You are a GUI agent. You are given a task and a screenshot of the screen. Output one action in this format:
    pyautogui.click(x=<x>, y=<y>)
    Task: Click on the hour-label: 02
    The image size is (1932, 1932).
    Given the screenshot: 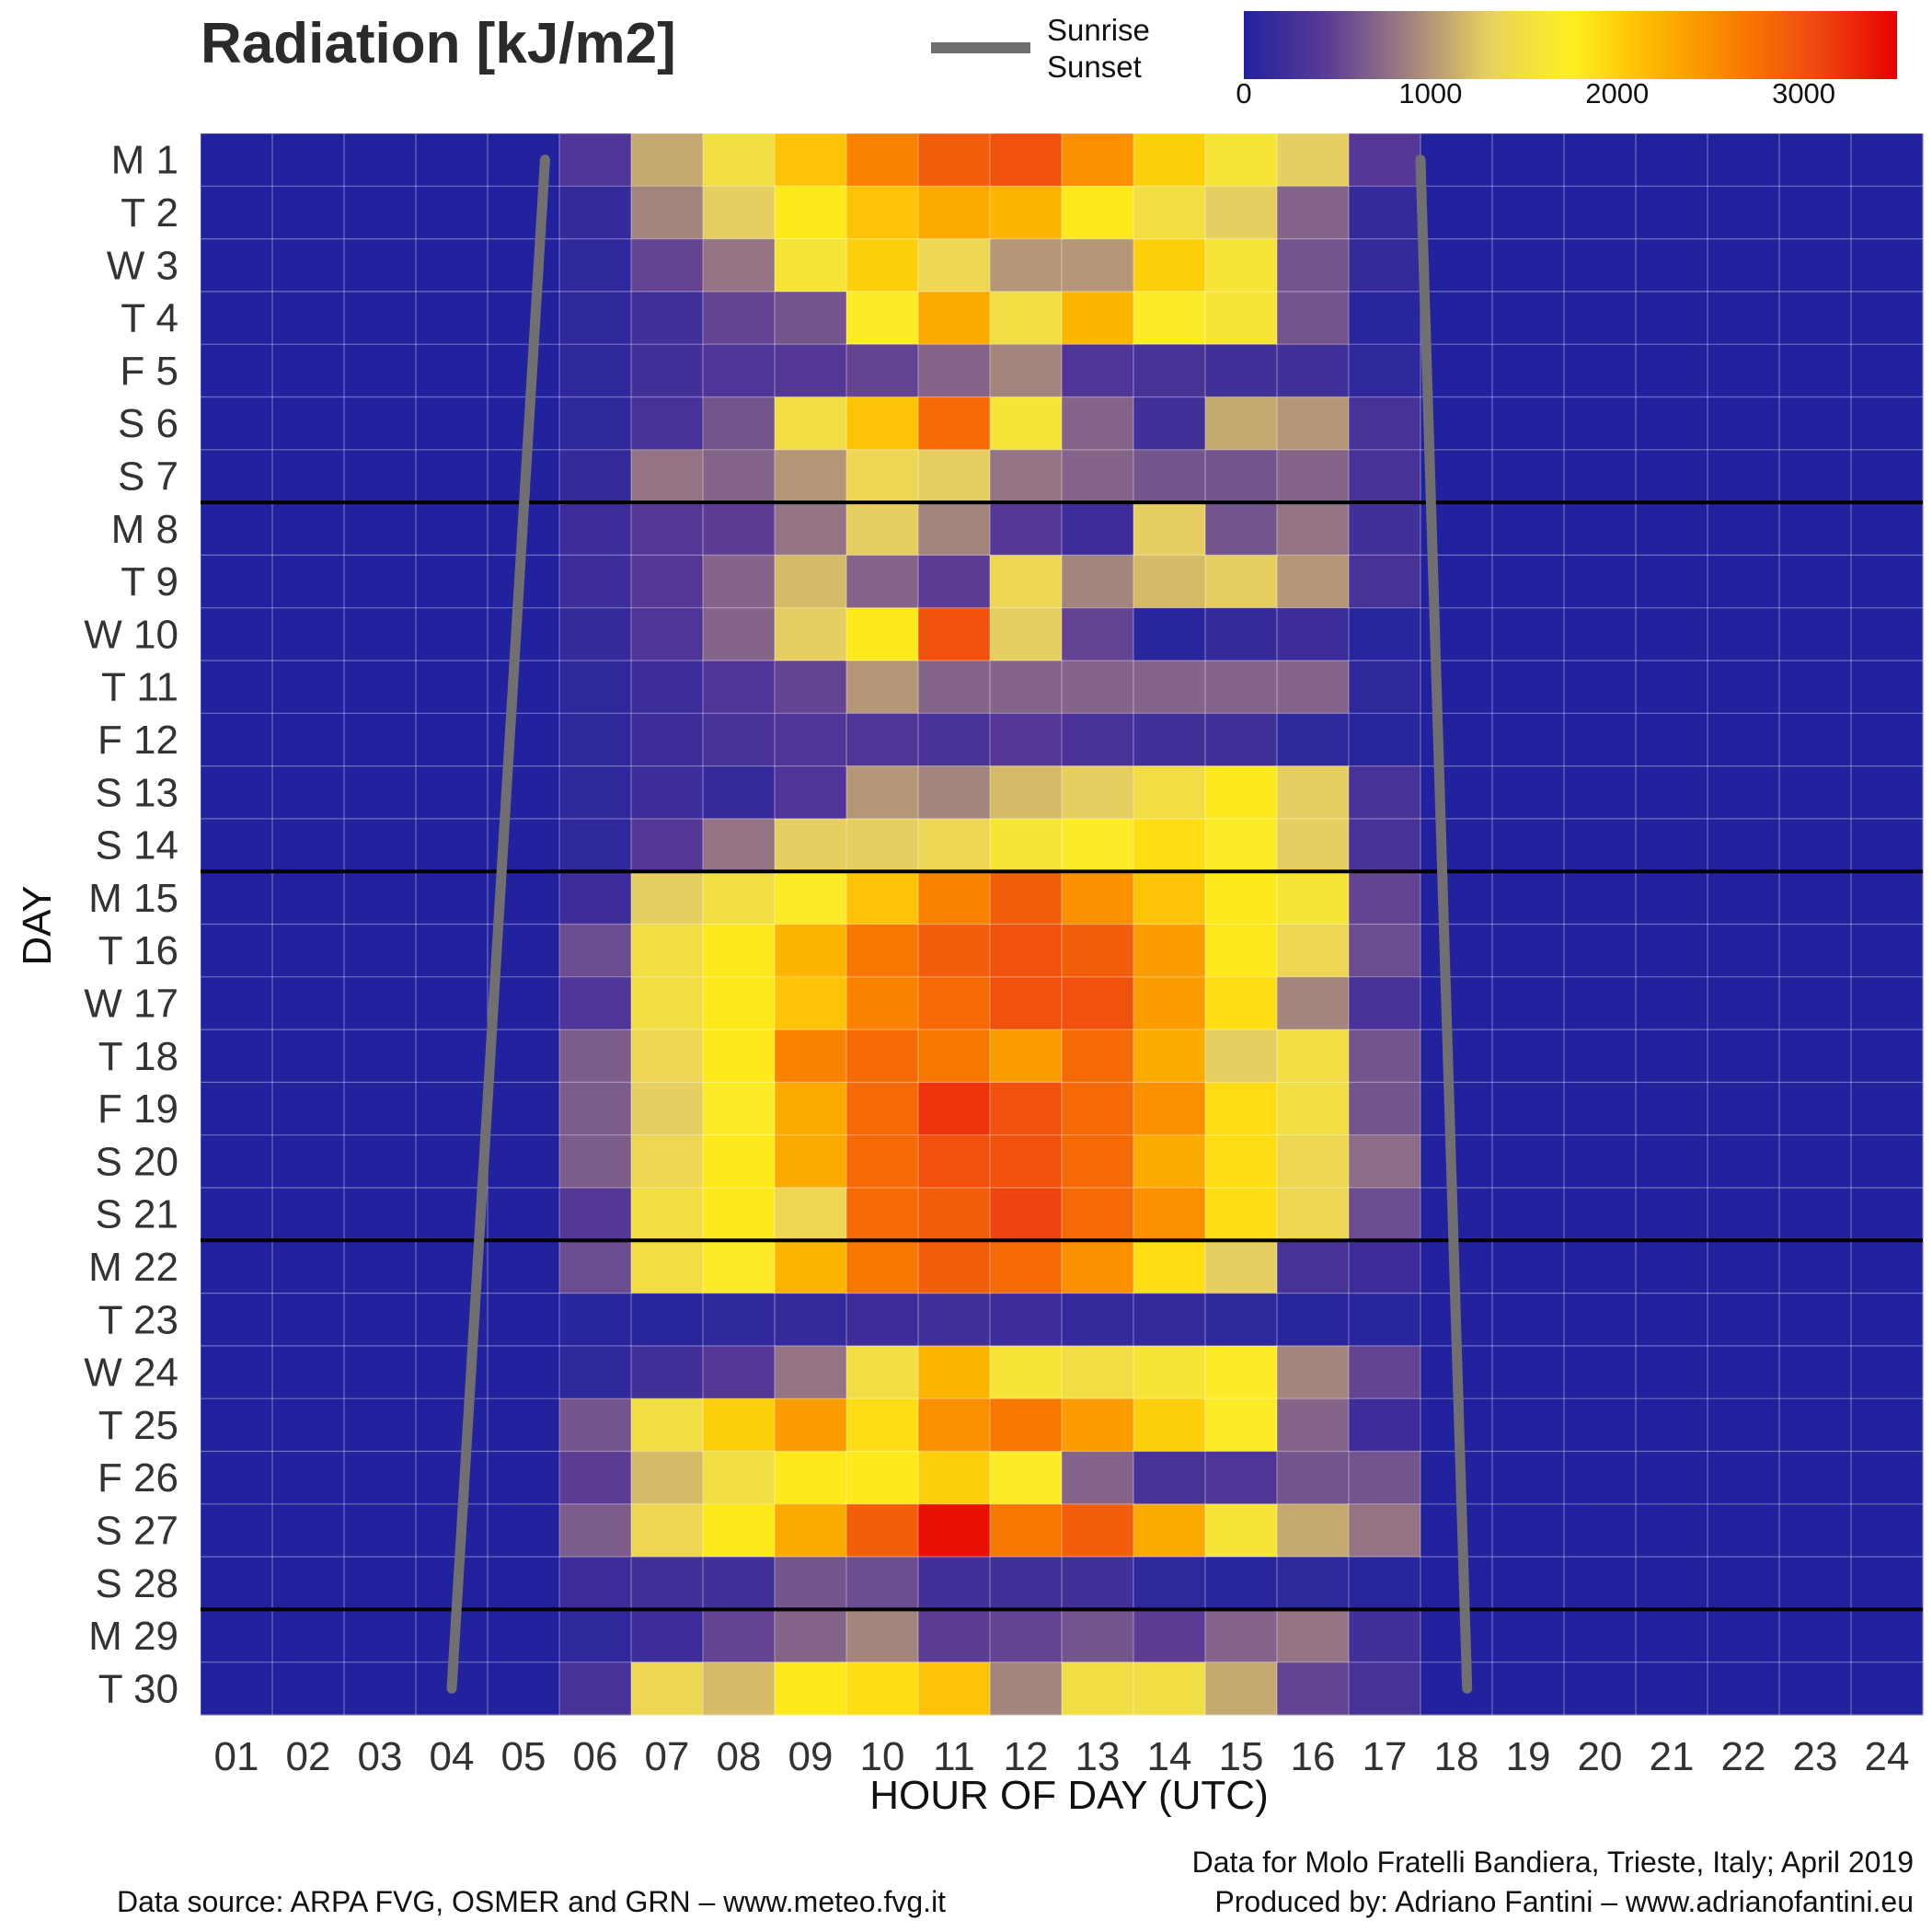 What is the action you would take?
    pyautogui.click(x=308, y=1756)
    